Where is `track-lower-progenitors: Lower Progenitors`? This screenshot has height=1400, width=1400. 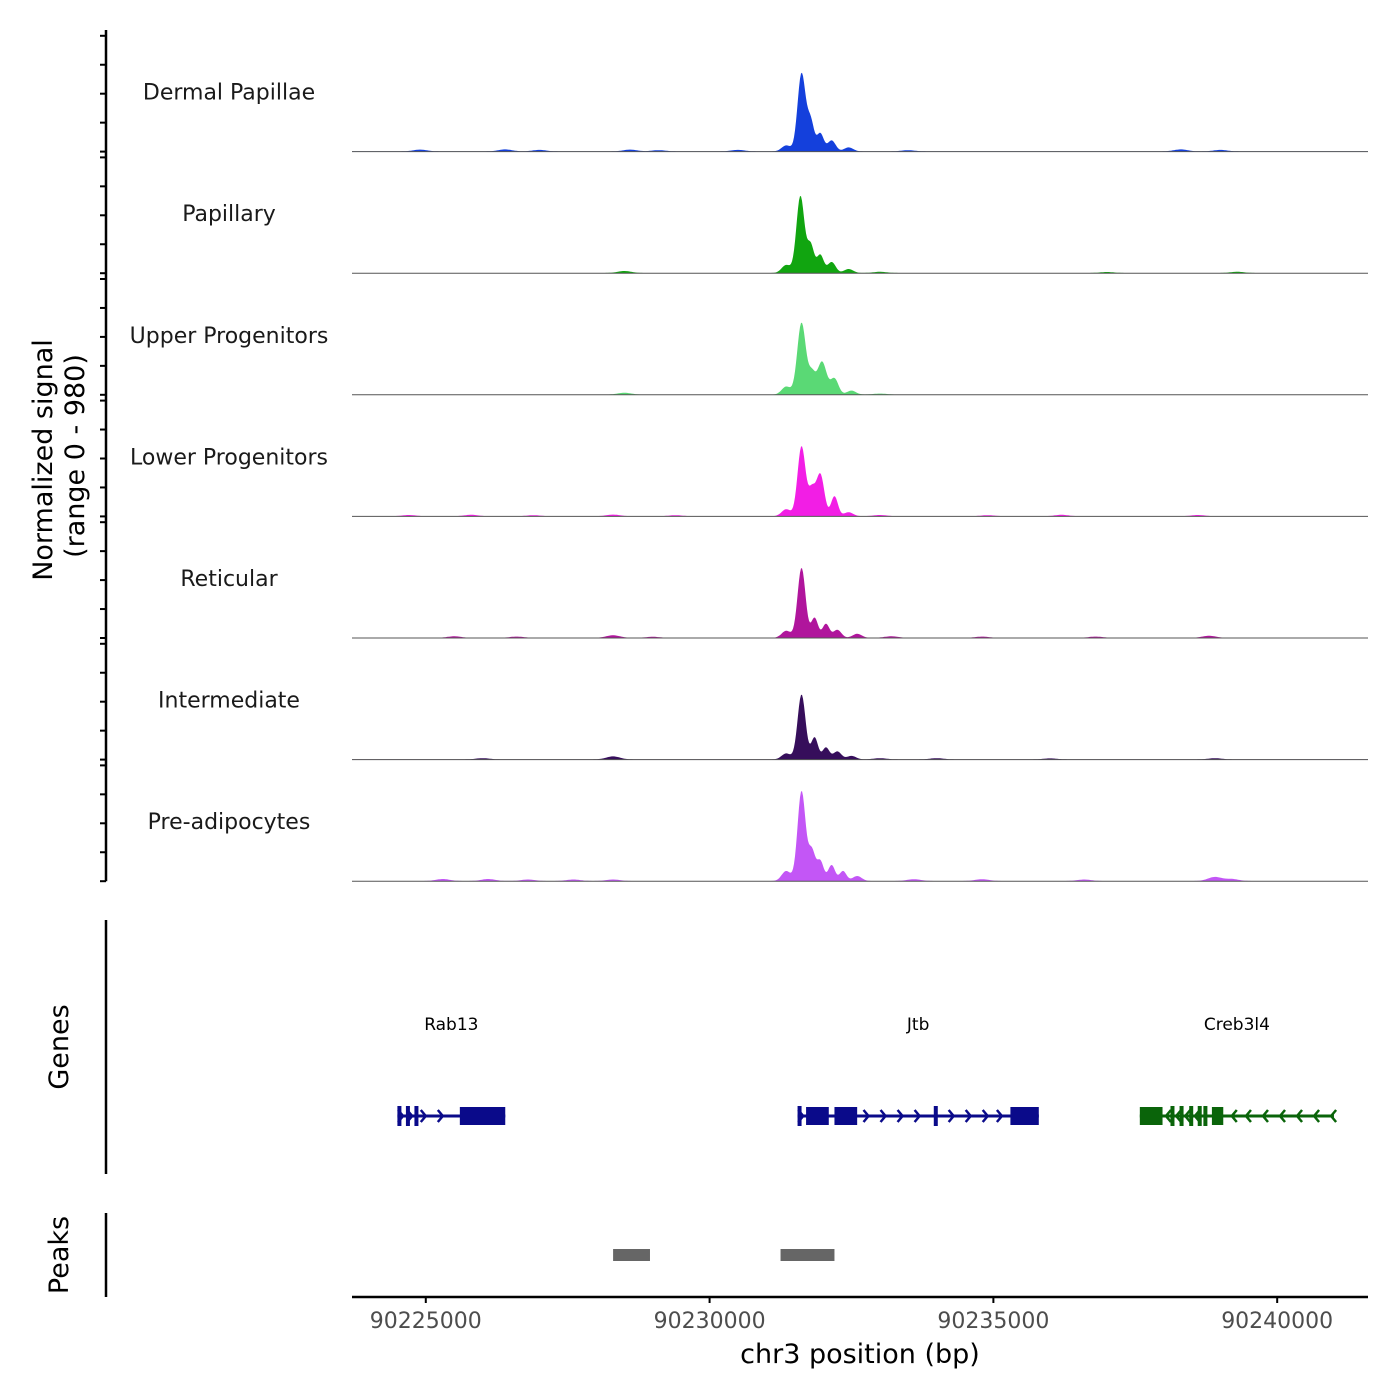 track-lower-progenitors: Lower Progenitors is located at coordinates (749, 481).